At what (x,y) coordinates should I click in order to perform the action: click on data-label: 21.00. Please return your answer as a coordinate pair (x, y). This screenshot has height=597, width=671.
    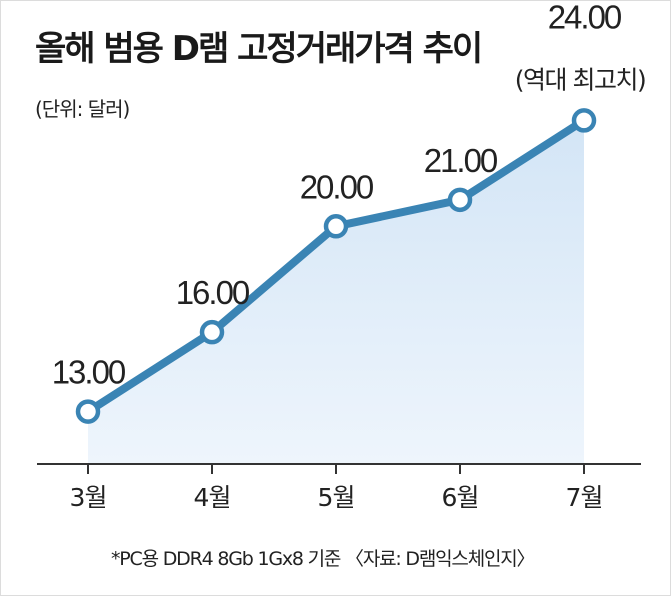
    Looking at the image, I should click on (461, 160).